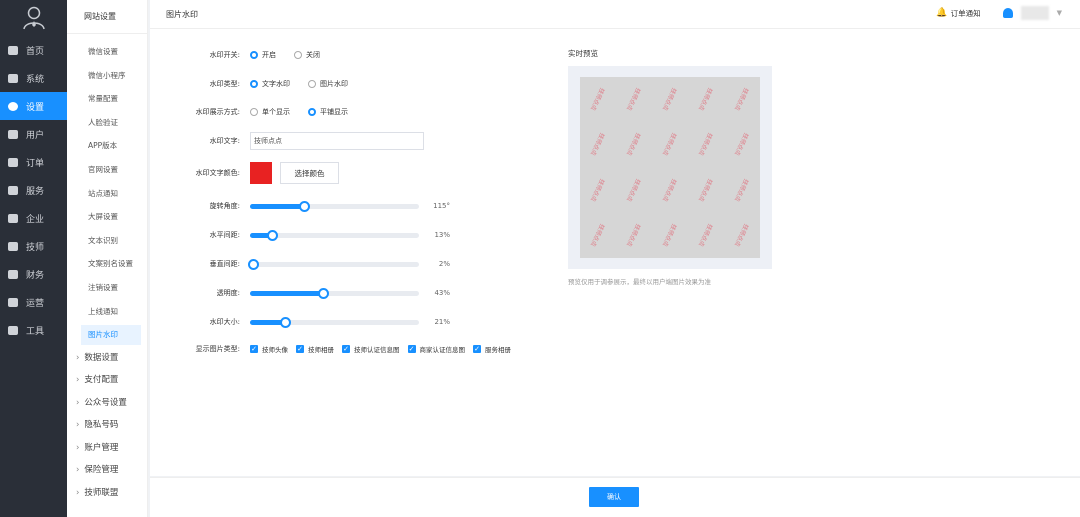 The height and width of the screenshot is (517, 1080). What do you see at coordinates (107, 425) in the screenshot?
I see `sub-menu-group: 隐私号码` at bounding box center [107, 425].